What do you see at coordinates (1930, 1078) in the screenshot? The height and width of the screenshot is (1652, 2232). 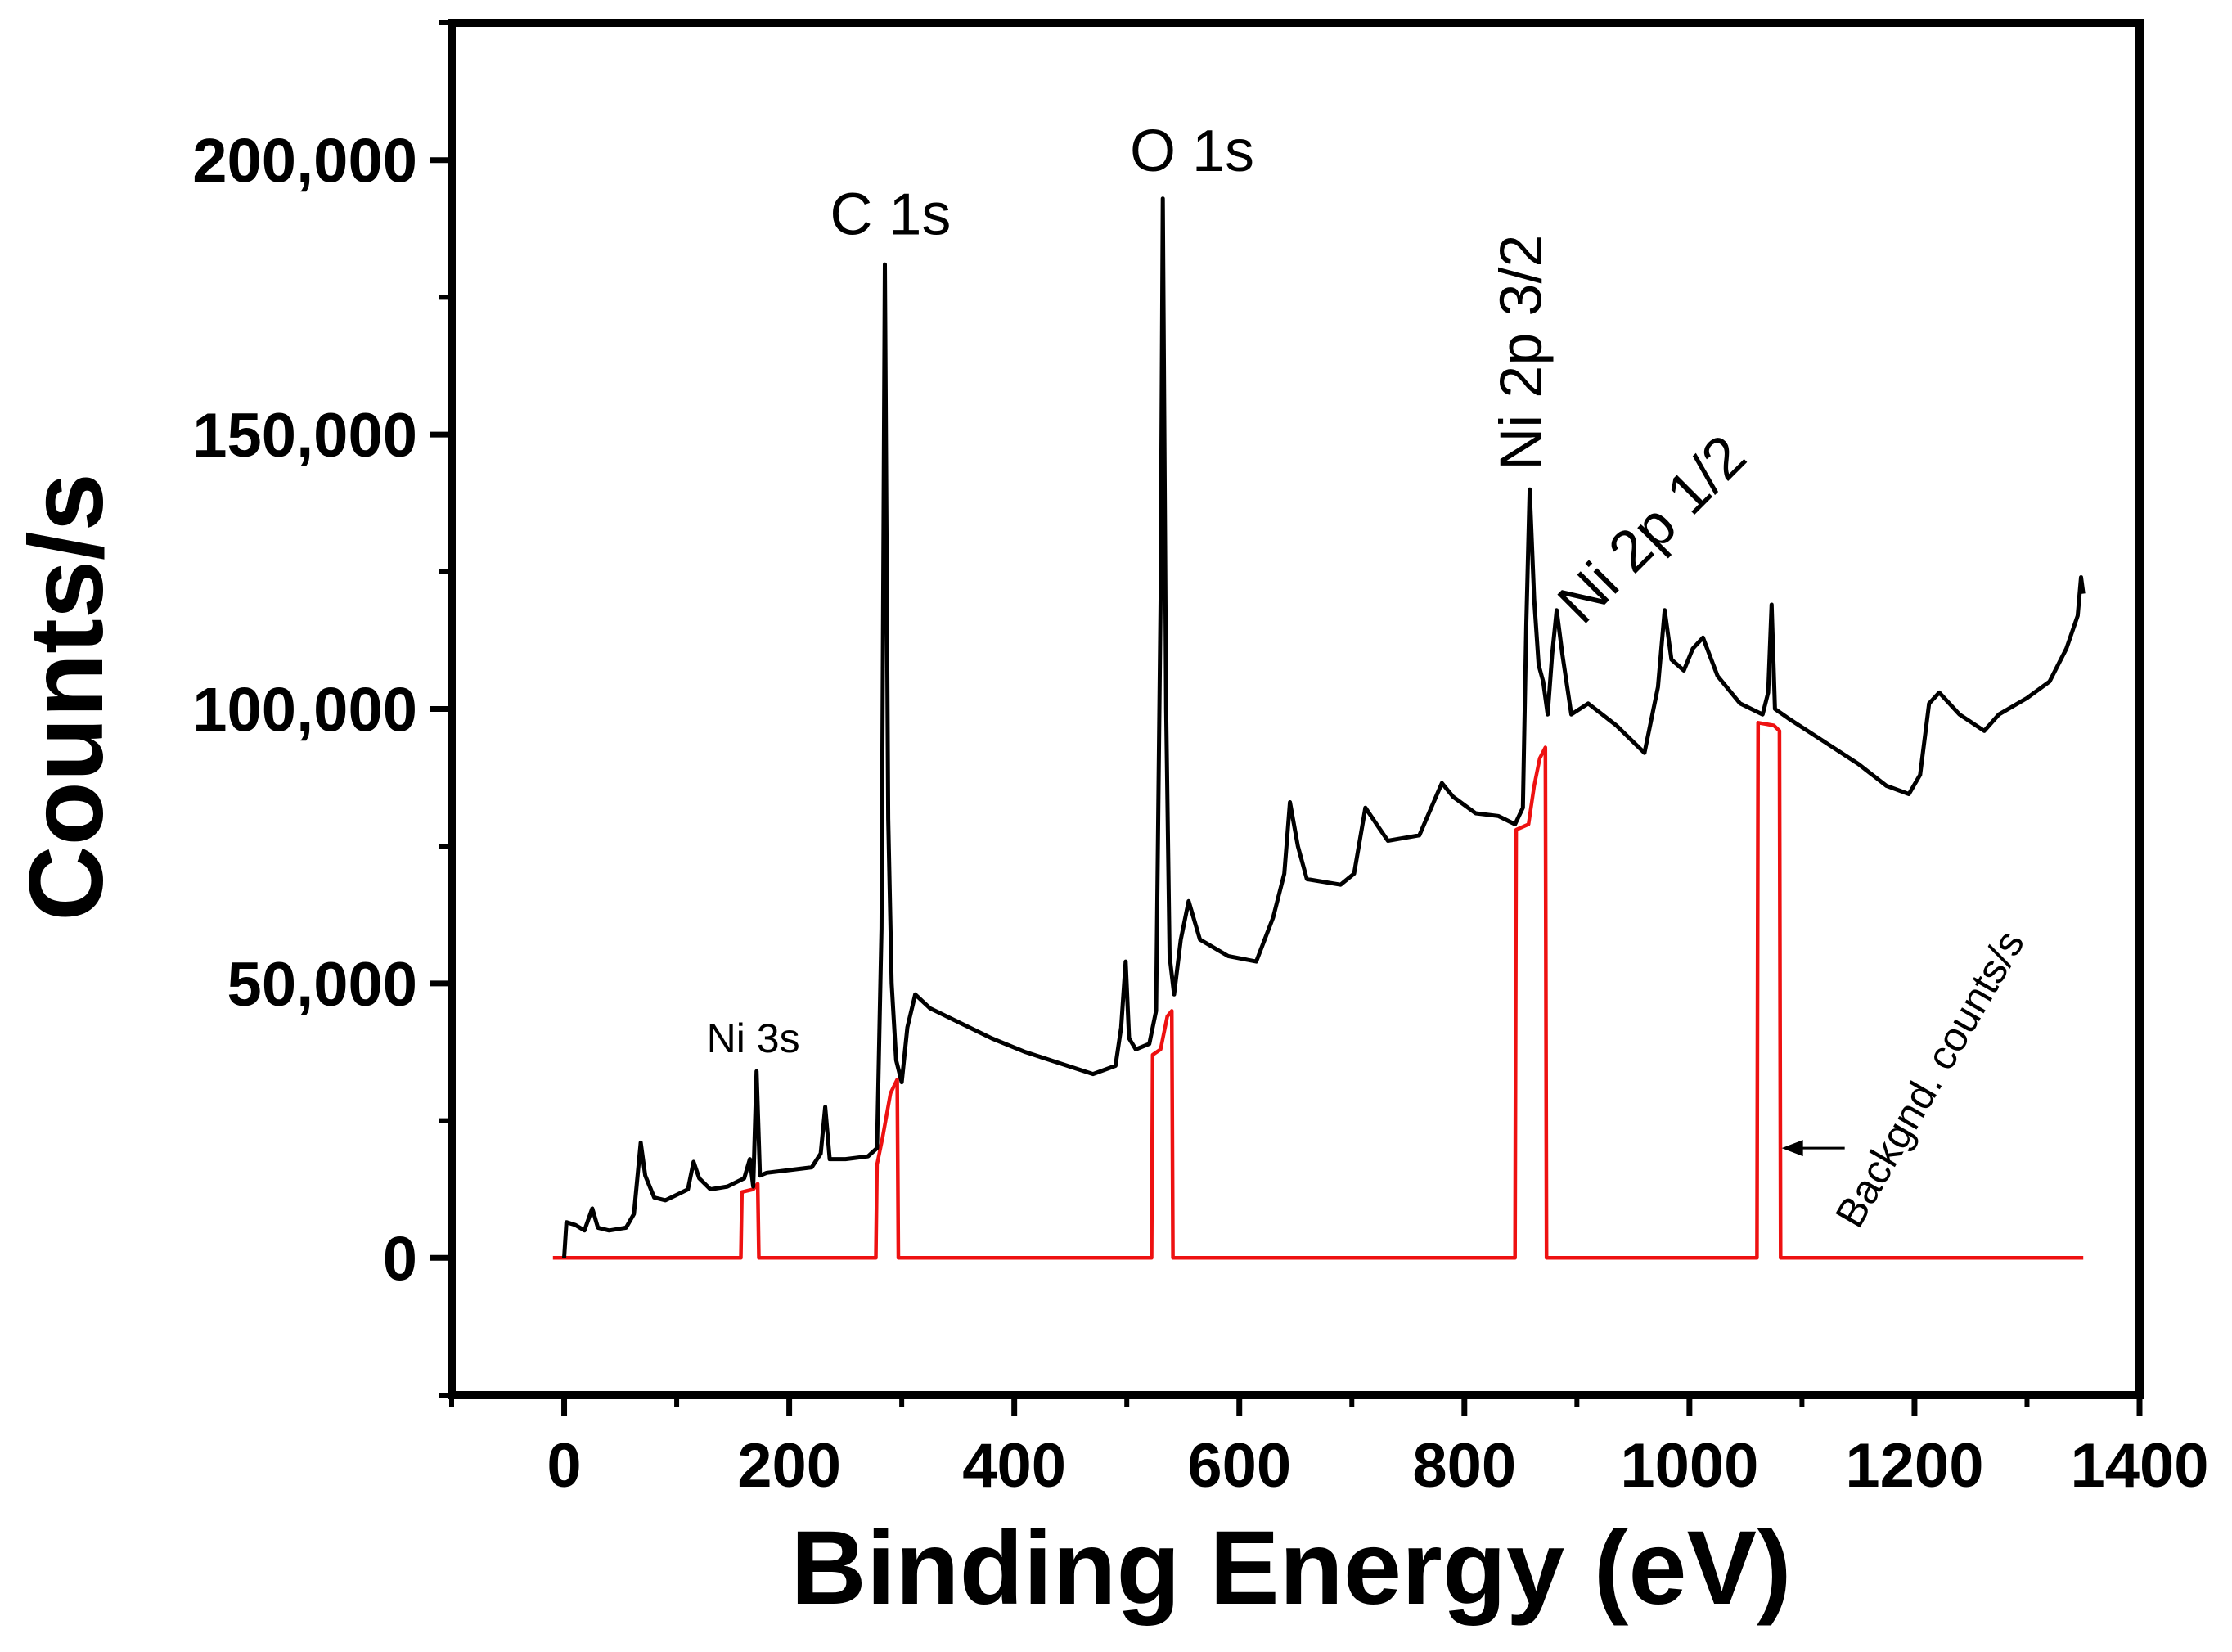 I see `annotation-backgnd-counts-s: Backgnd. counts/s` at bounding box center [1930, 1078].